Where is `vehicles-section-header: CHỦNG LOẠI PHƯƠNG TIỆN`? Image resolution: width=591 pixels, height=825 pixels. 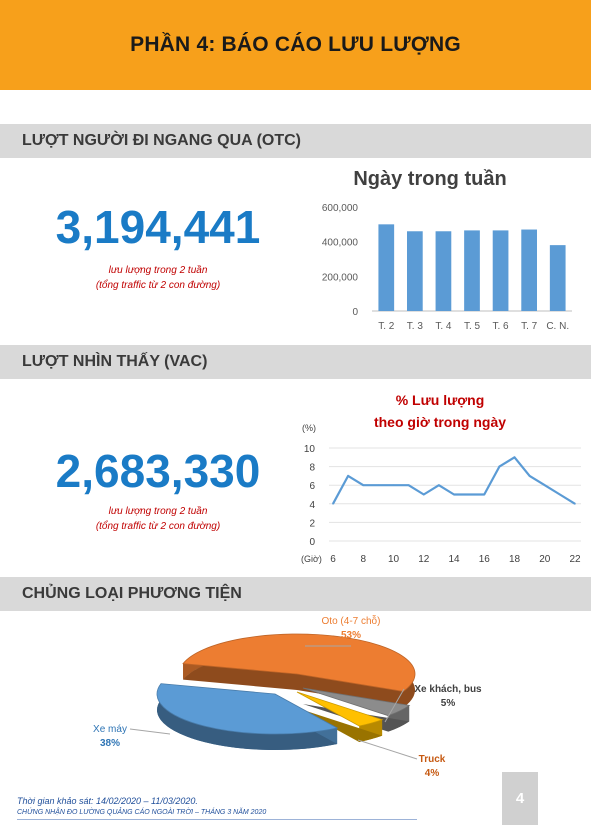 vehicles-section-header: CHỦNG LOẠI PHƯƠNG TIỆN is located at coordinates (295, 594).